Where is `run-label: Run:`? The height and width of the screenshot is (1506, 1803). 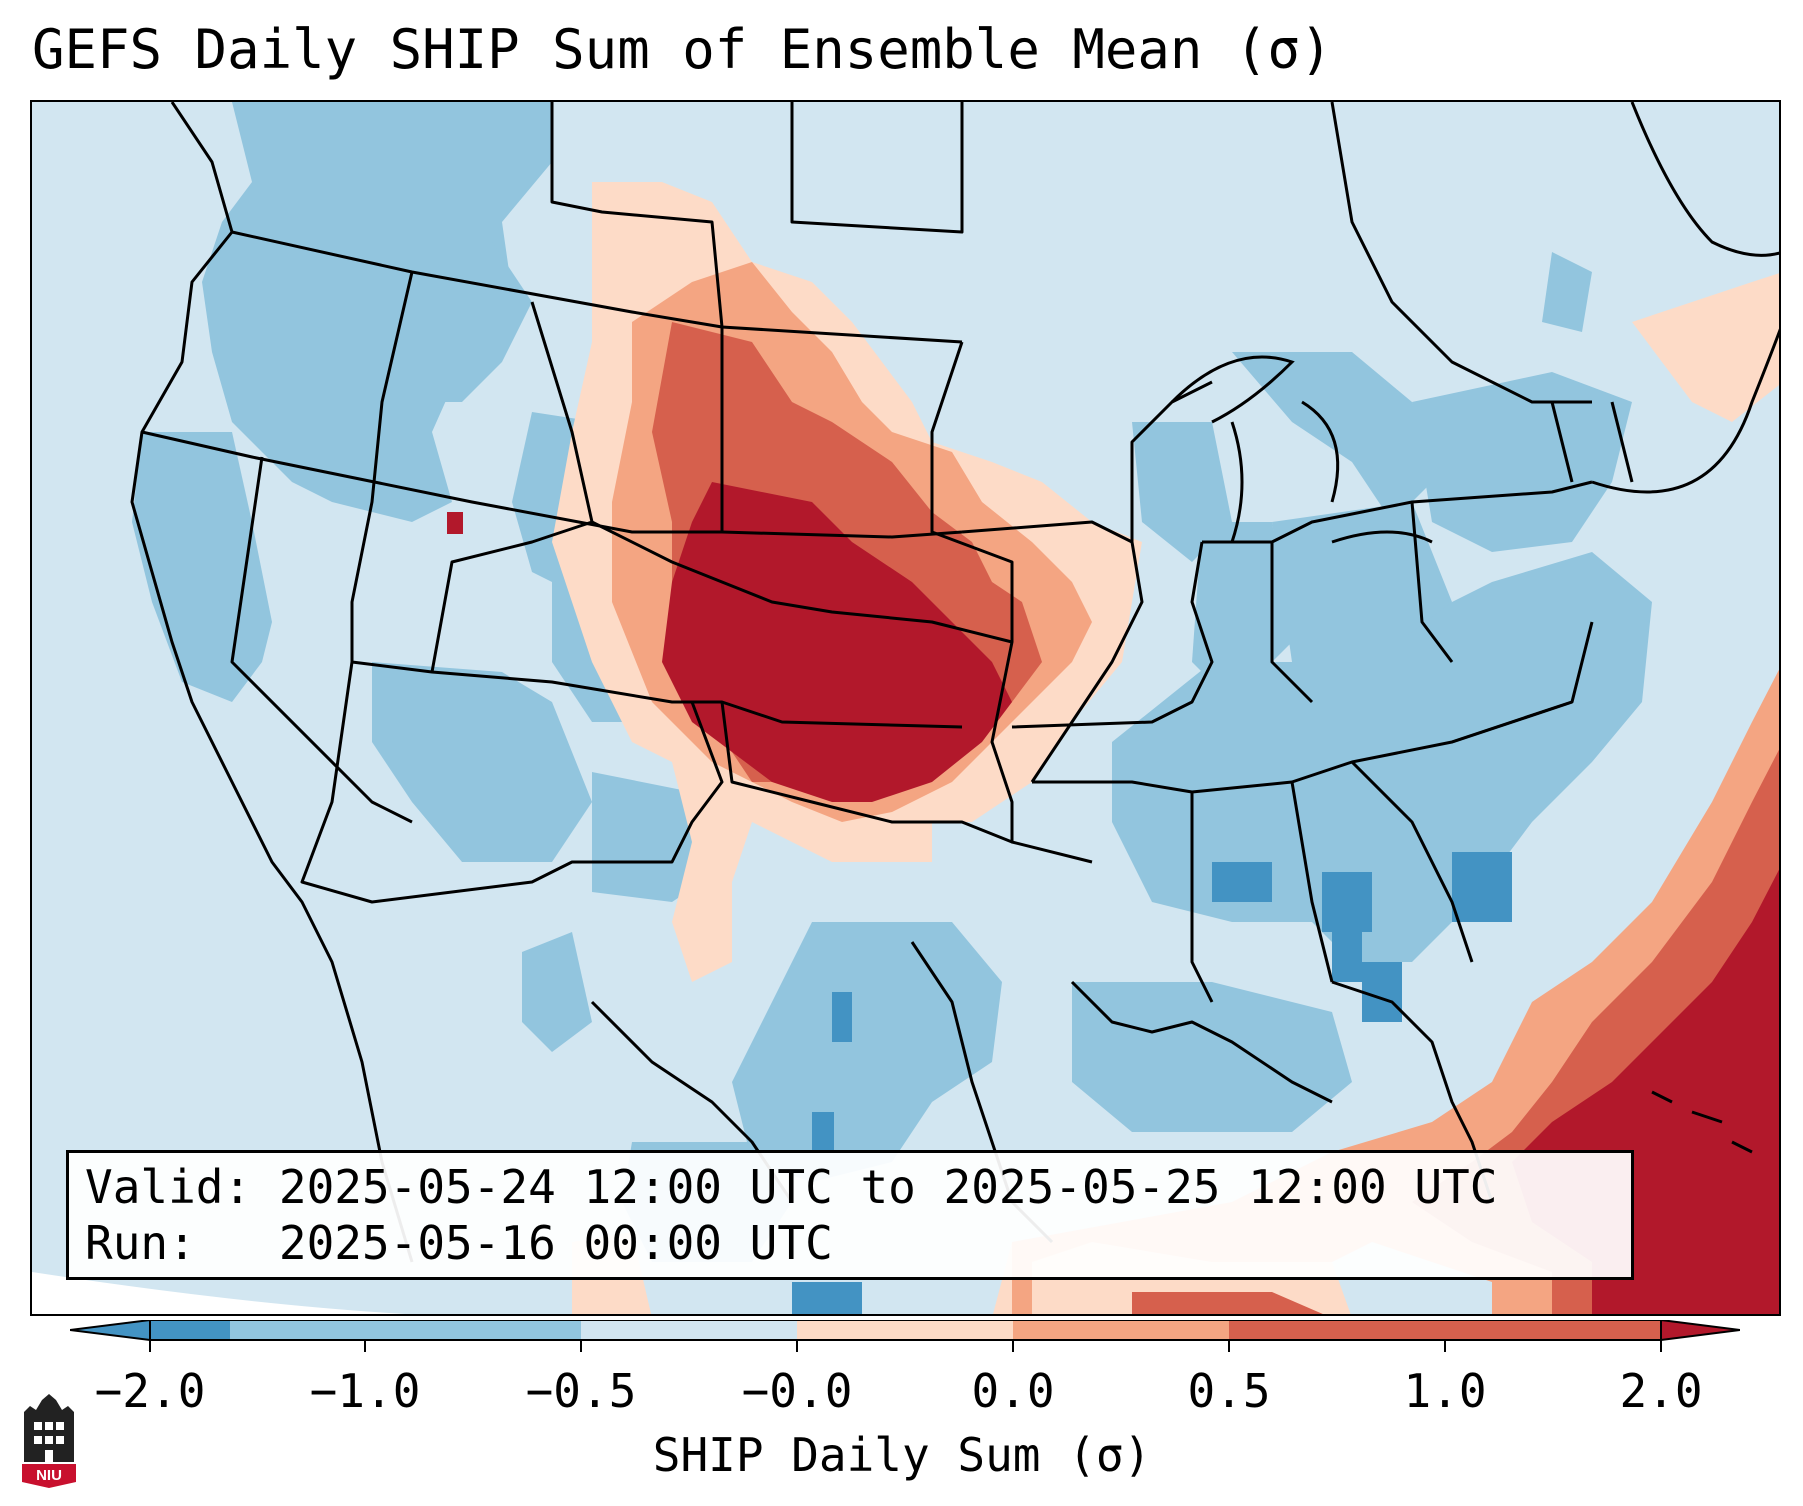 run-label: Run: is located at coordinates (140, 1243).